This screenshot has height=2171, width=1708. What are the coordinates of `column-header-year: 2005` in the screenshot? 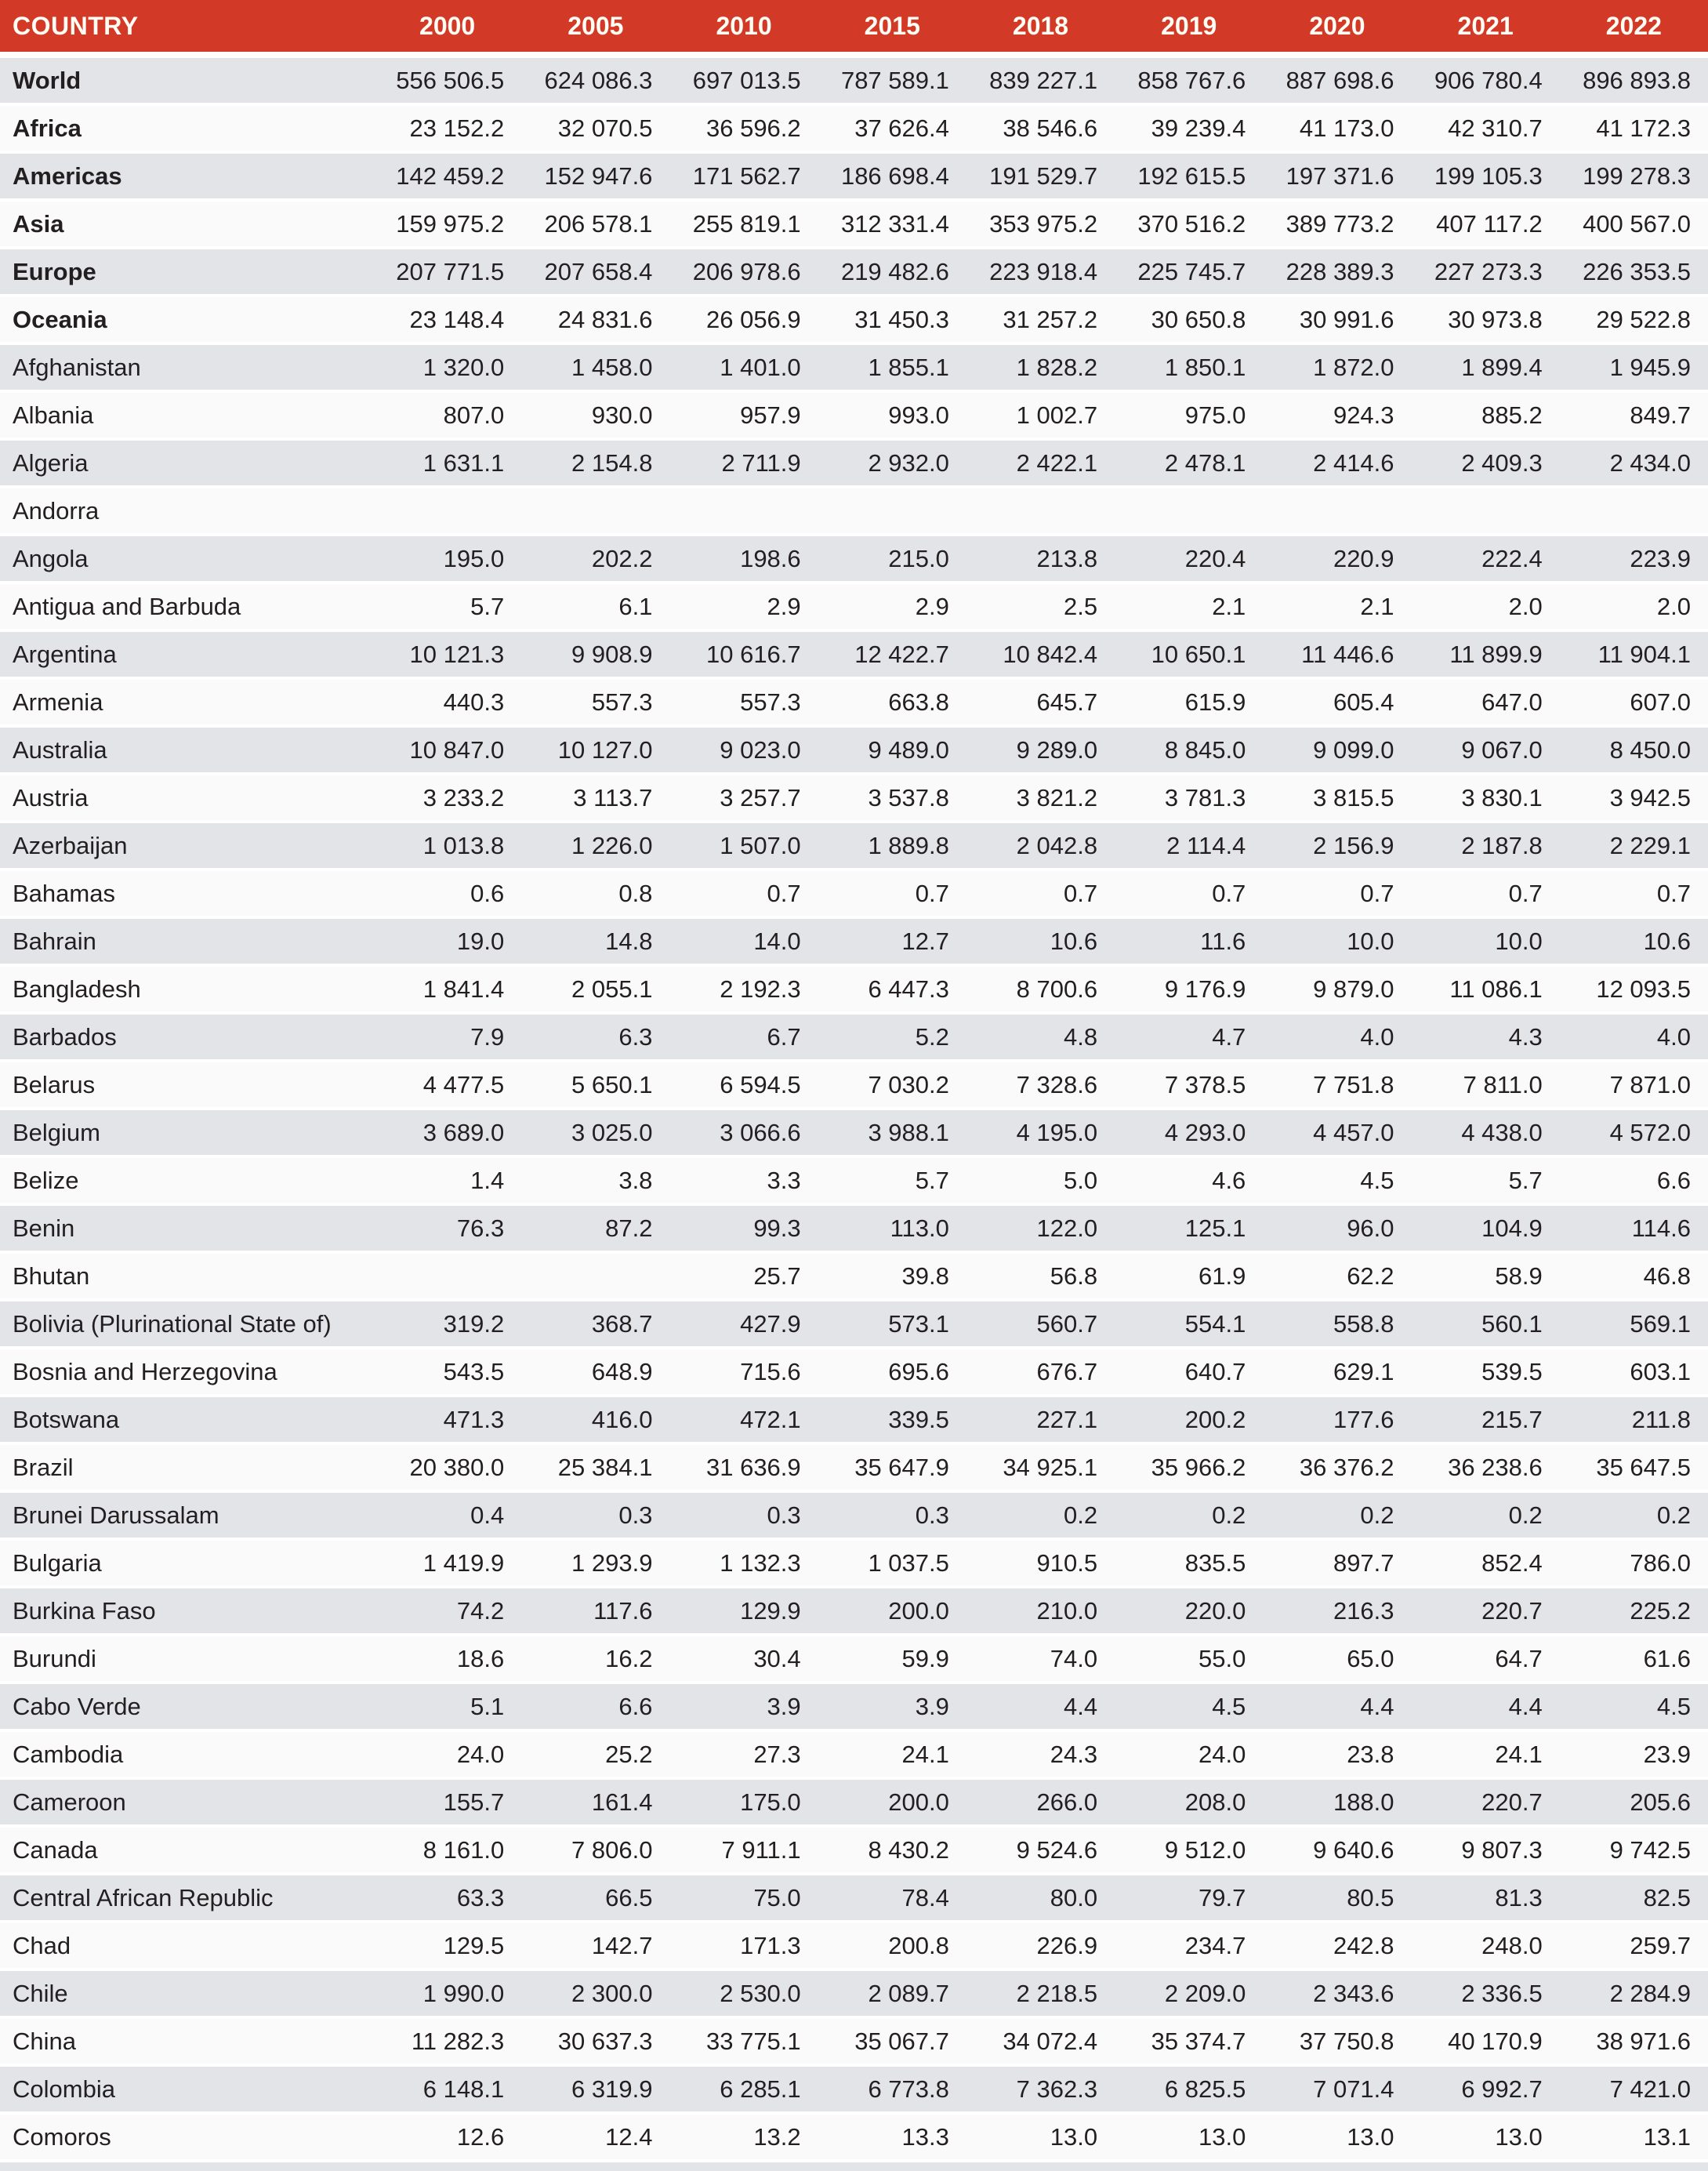 It's located at (595, 29).